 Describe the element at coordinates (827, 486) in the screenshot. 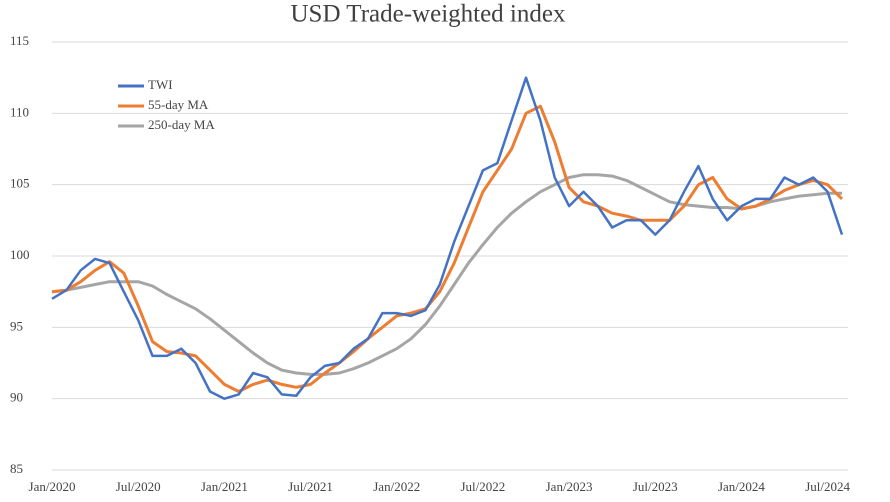

I see `x-tick-label: Jul/2024` at that location.